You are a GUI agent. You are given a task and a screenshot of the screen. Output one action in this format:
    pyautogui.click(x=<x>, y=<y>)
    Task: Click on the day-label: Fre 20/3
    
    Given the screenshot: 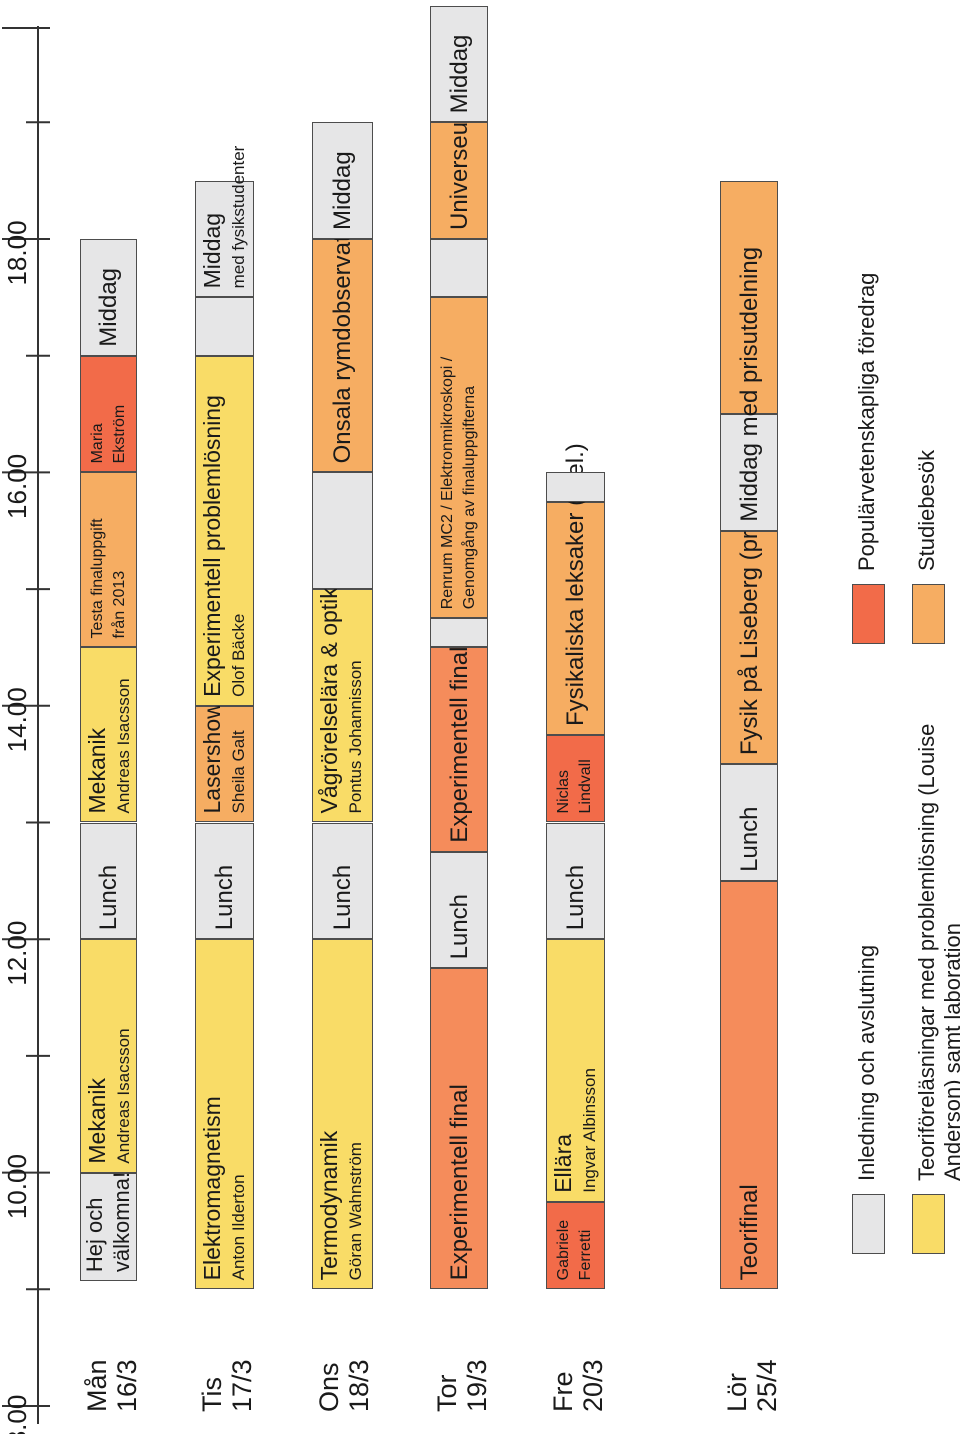 What is the action you would take?
    pyautogui.click(x=578, y=1357)
    